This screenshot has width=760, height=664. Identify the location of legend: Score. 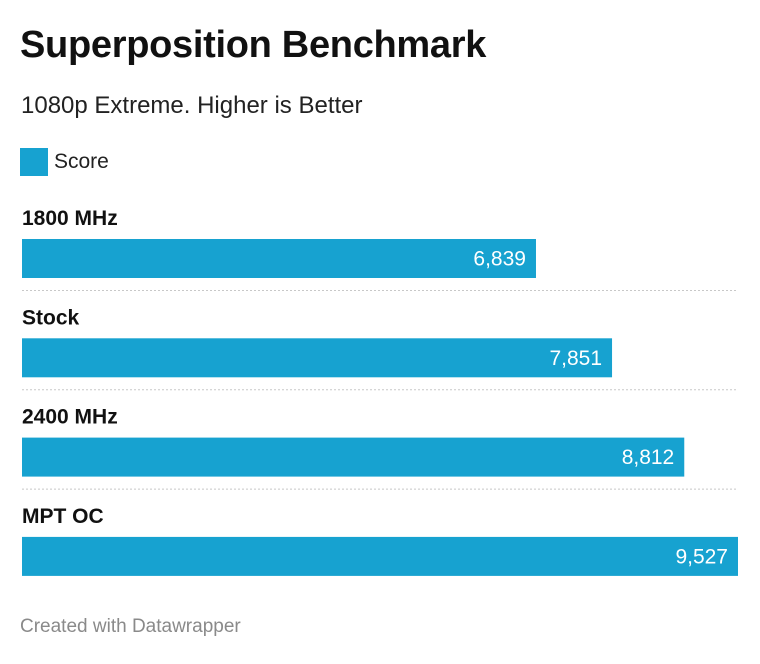
(64, 162).